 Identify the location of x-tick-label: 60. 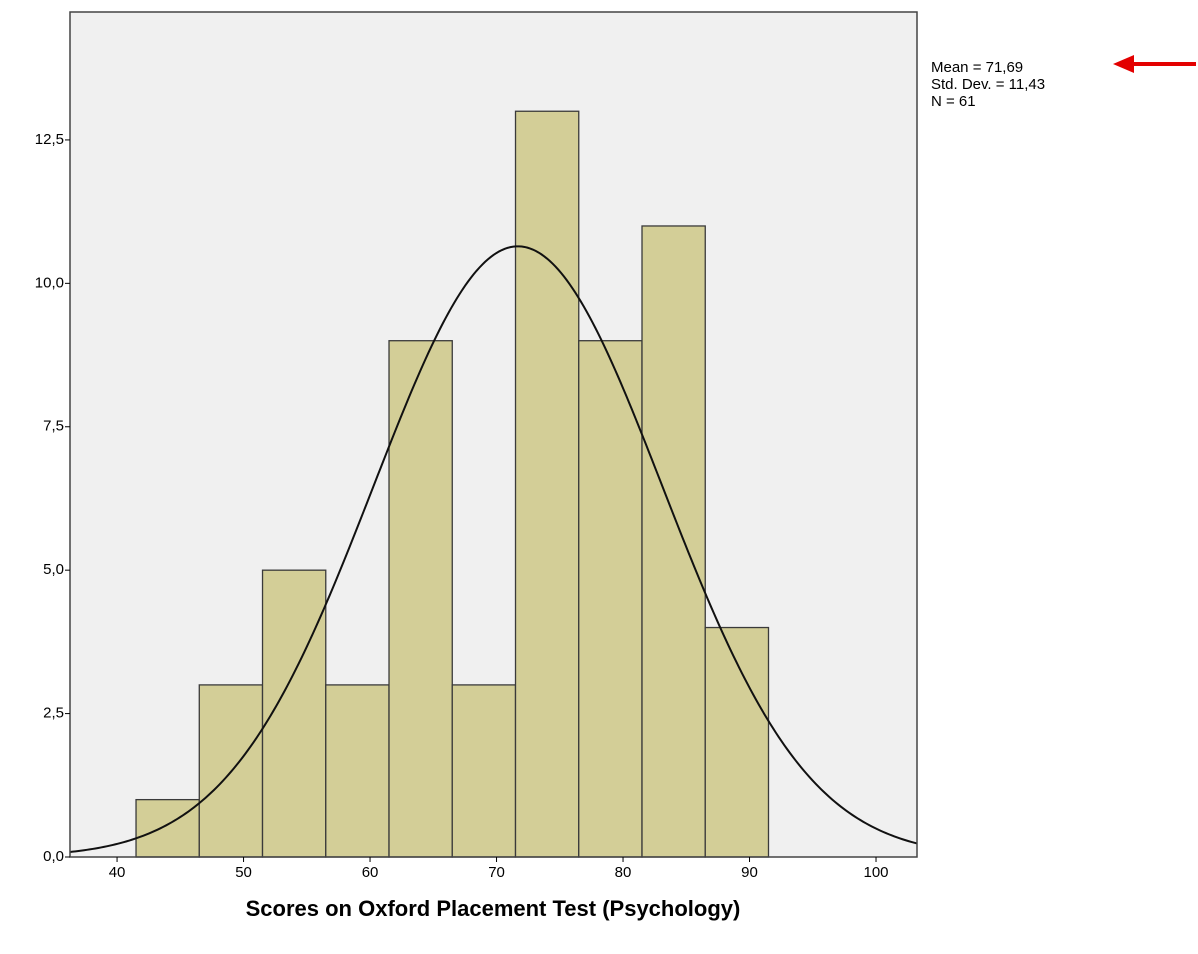
(370, 872).